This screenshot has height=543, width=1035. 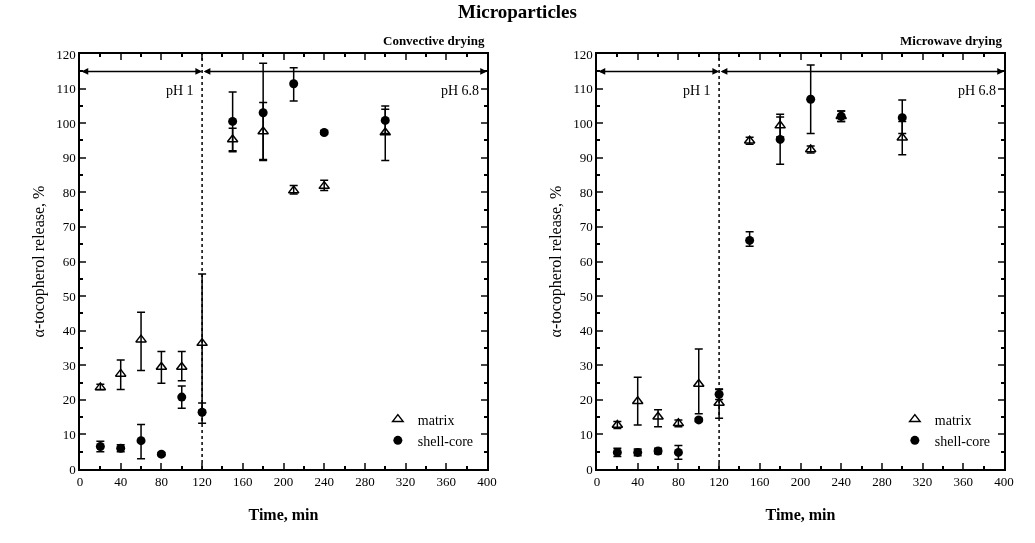 I want to click on chart-title: Microparticles, so click(x=517, y=12).